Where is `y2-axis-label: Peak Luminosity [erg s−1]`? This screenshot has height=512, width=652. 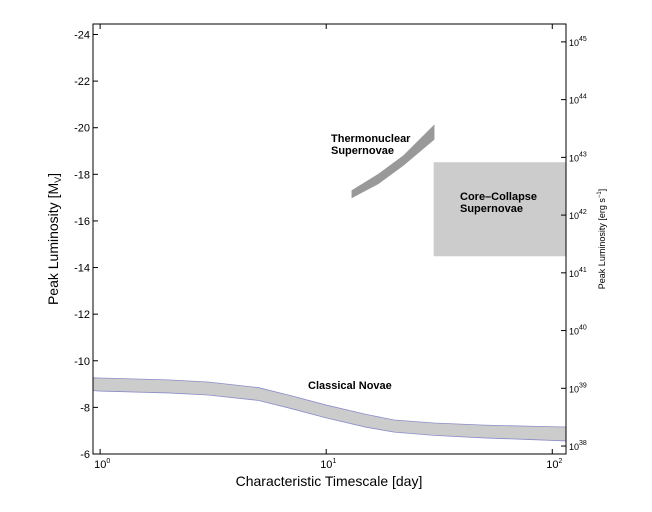
y2-axis-label: Peak Luminosity [erg s−1] is located at coordinates (602, 239).